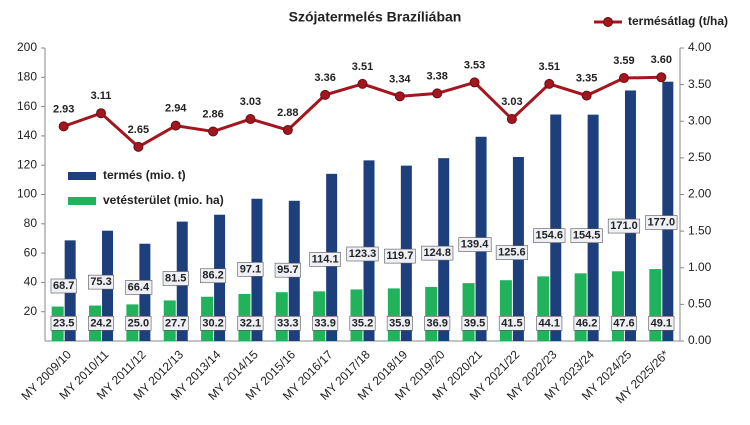  I want to click on value-label: 23.5, so click(63, 323).